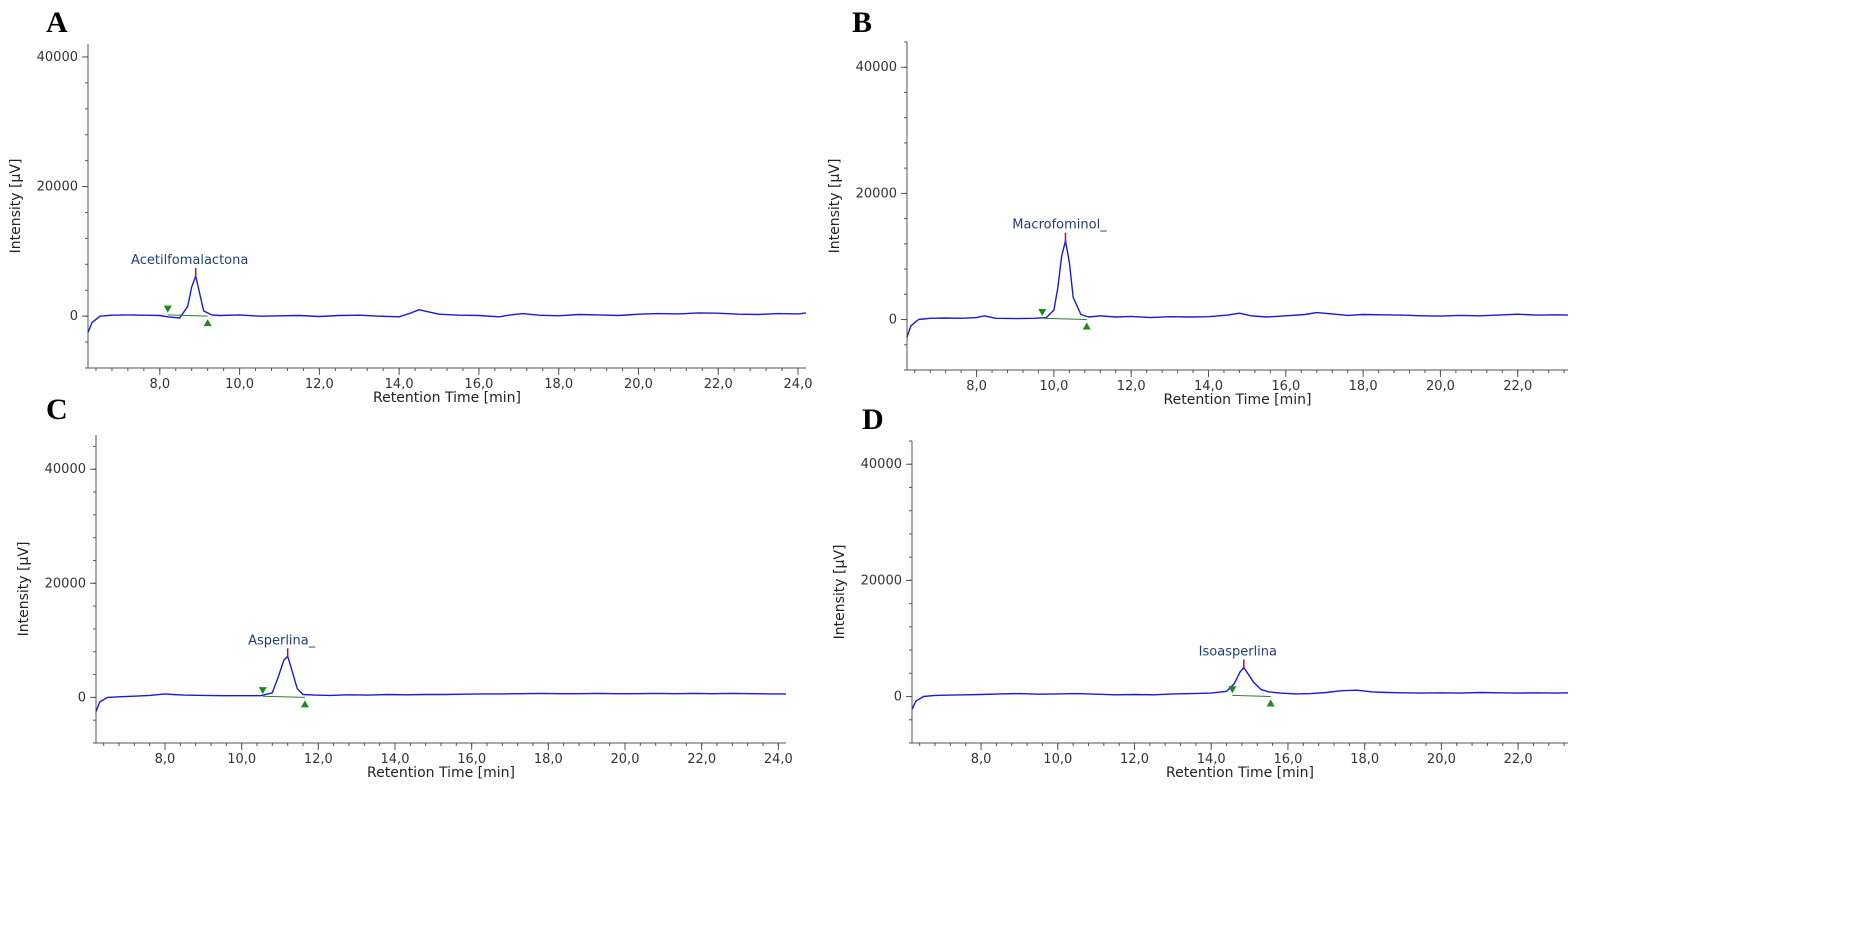 The height and width of the screenshot is (931, 1868). I want to click on peak-label: Macrofominol_, so click(1059, 225).